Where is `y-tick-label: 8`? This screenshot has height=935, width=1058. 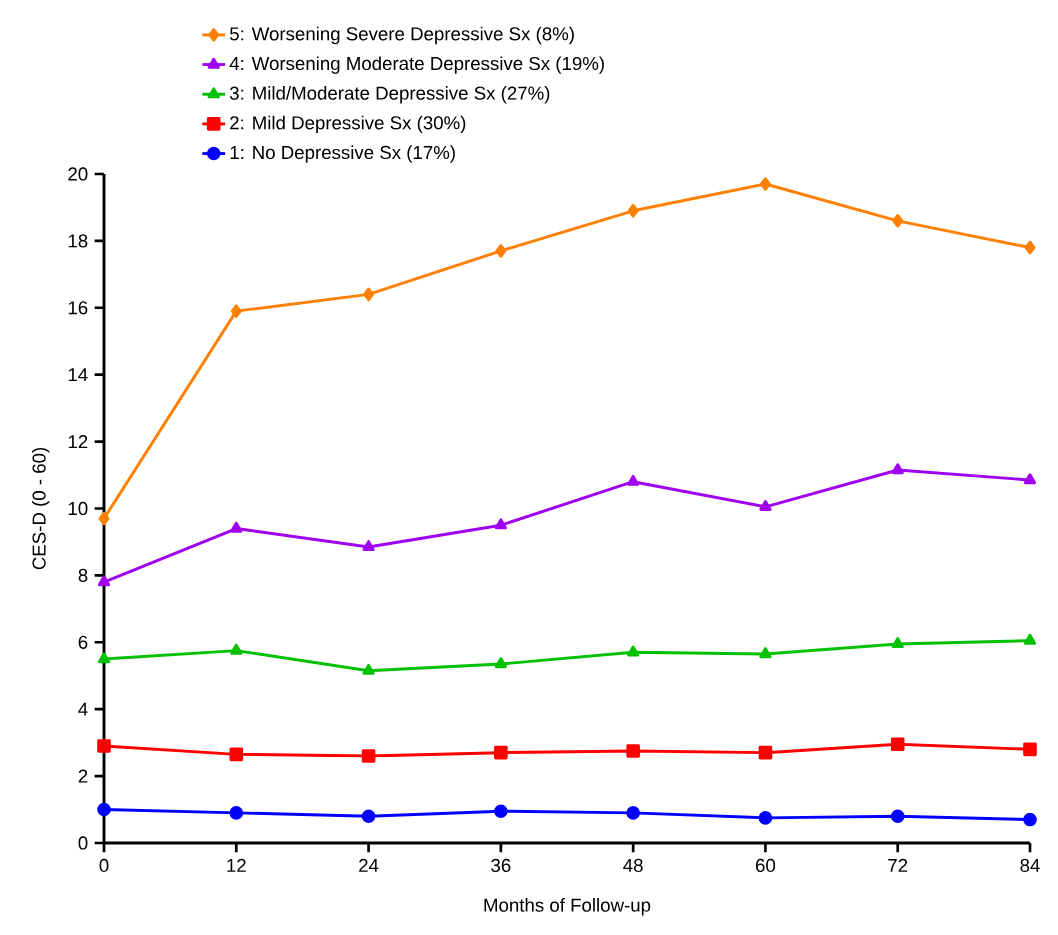
y-tick-label: 8 is located at coordinates (83, 575).